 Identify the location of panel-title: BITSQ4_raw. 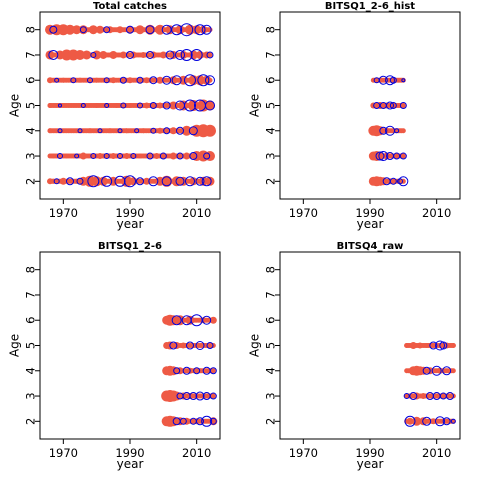
(370, 246).